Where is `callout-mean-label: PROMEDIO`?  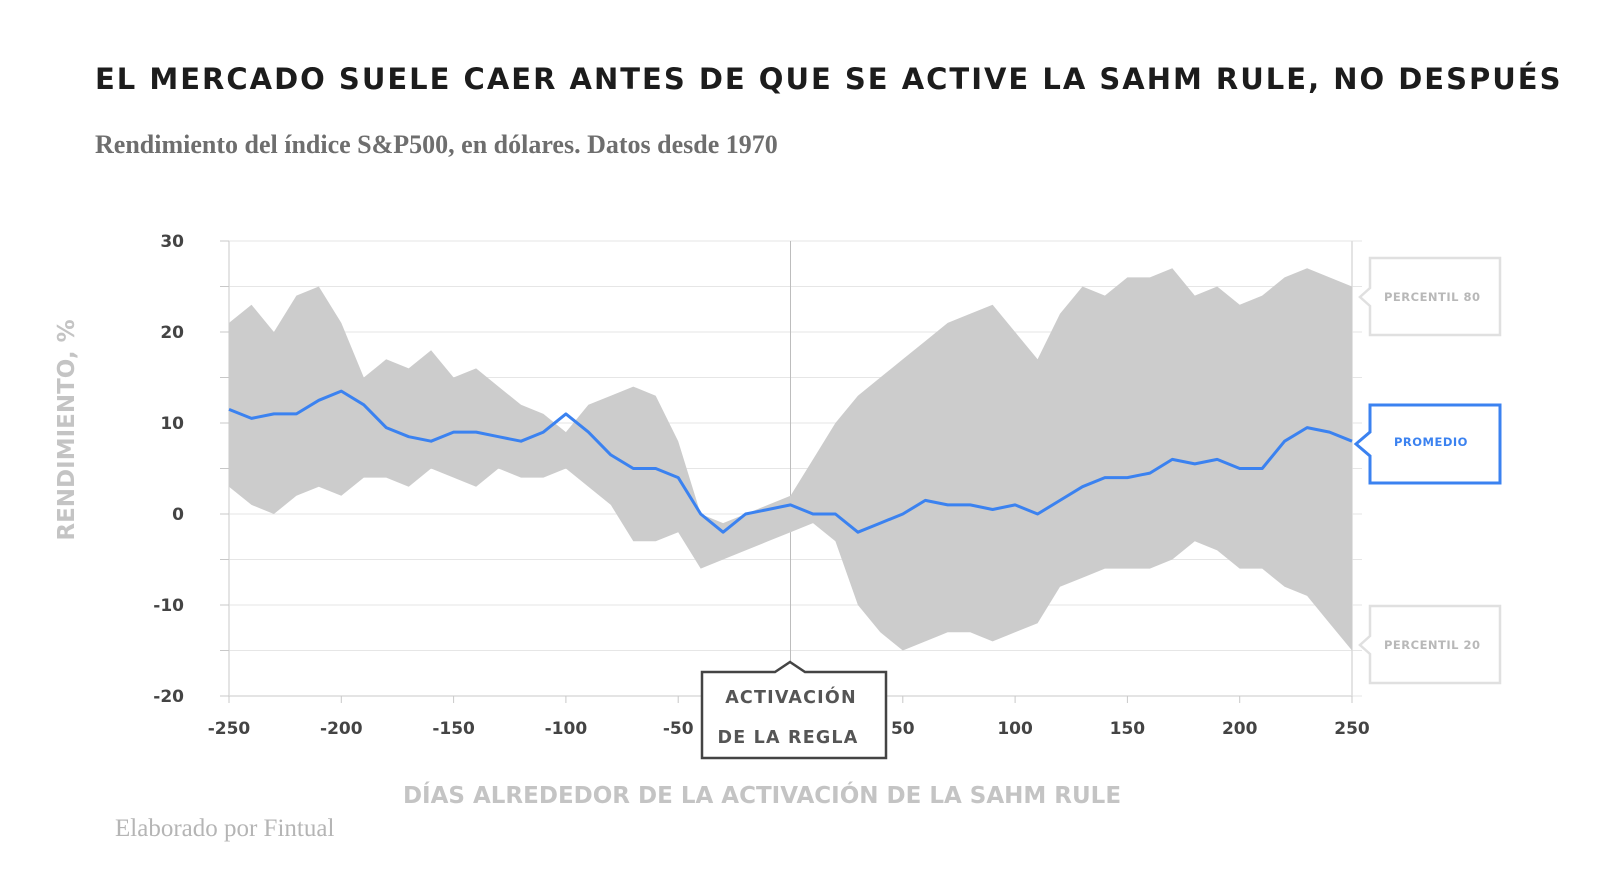
callout-mean-label: PROMEDIO is located at coordinates (1431, 442).